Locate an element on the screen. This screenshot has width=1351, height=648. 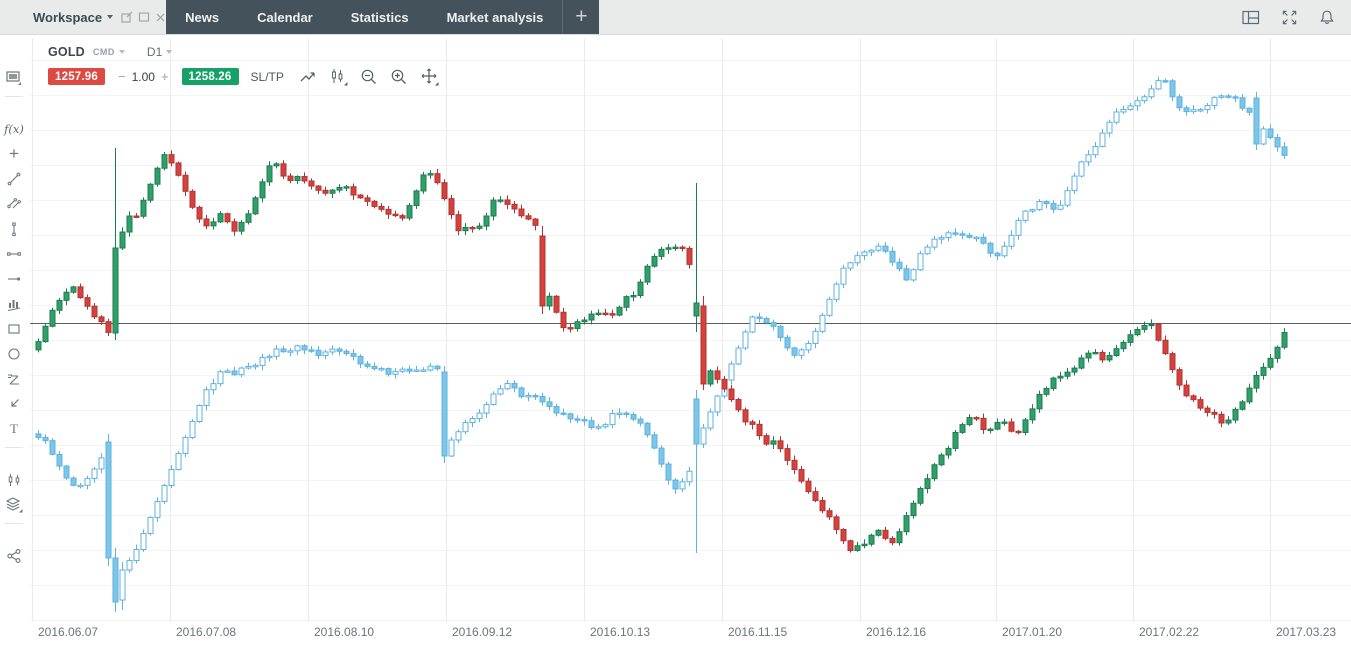
tool-trend-line is located at coordinates (14, 178).